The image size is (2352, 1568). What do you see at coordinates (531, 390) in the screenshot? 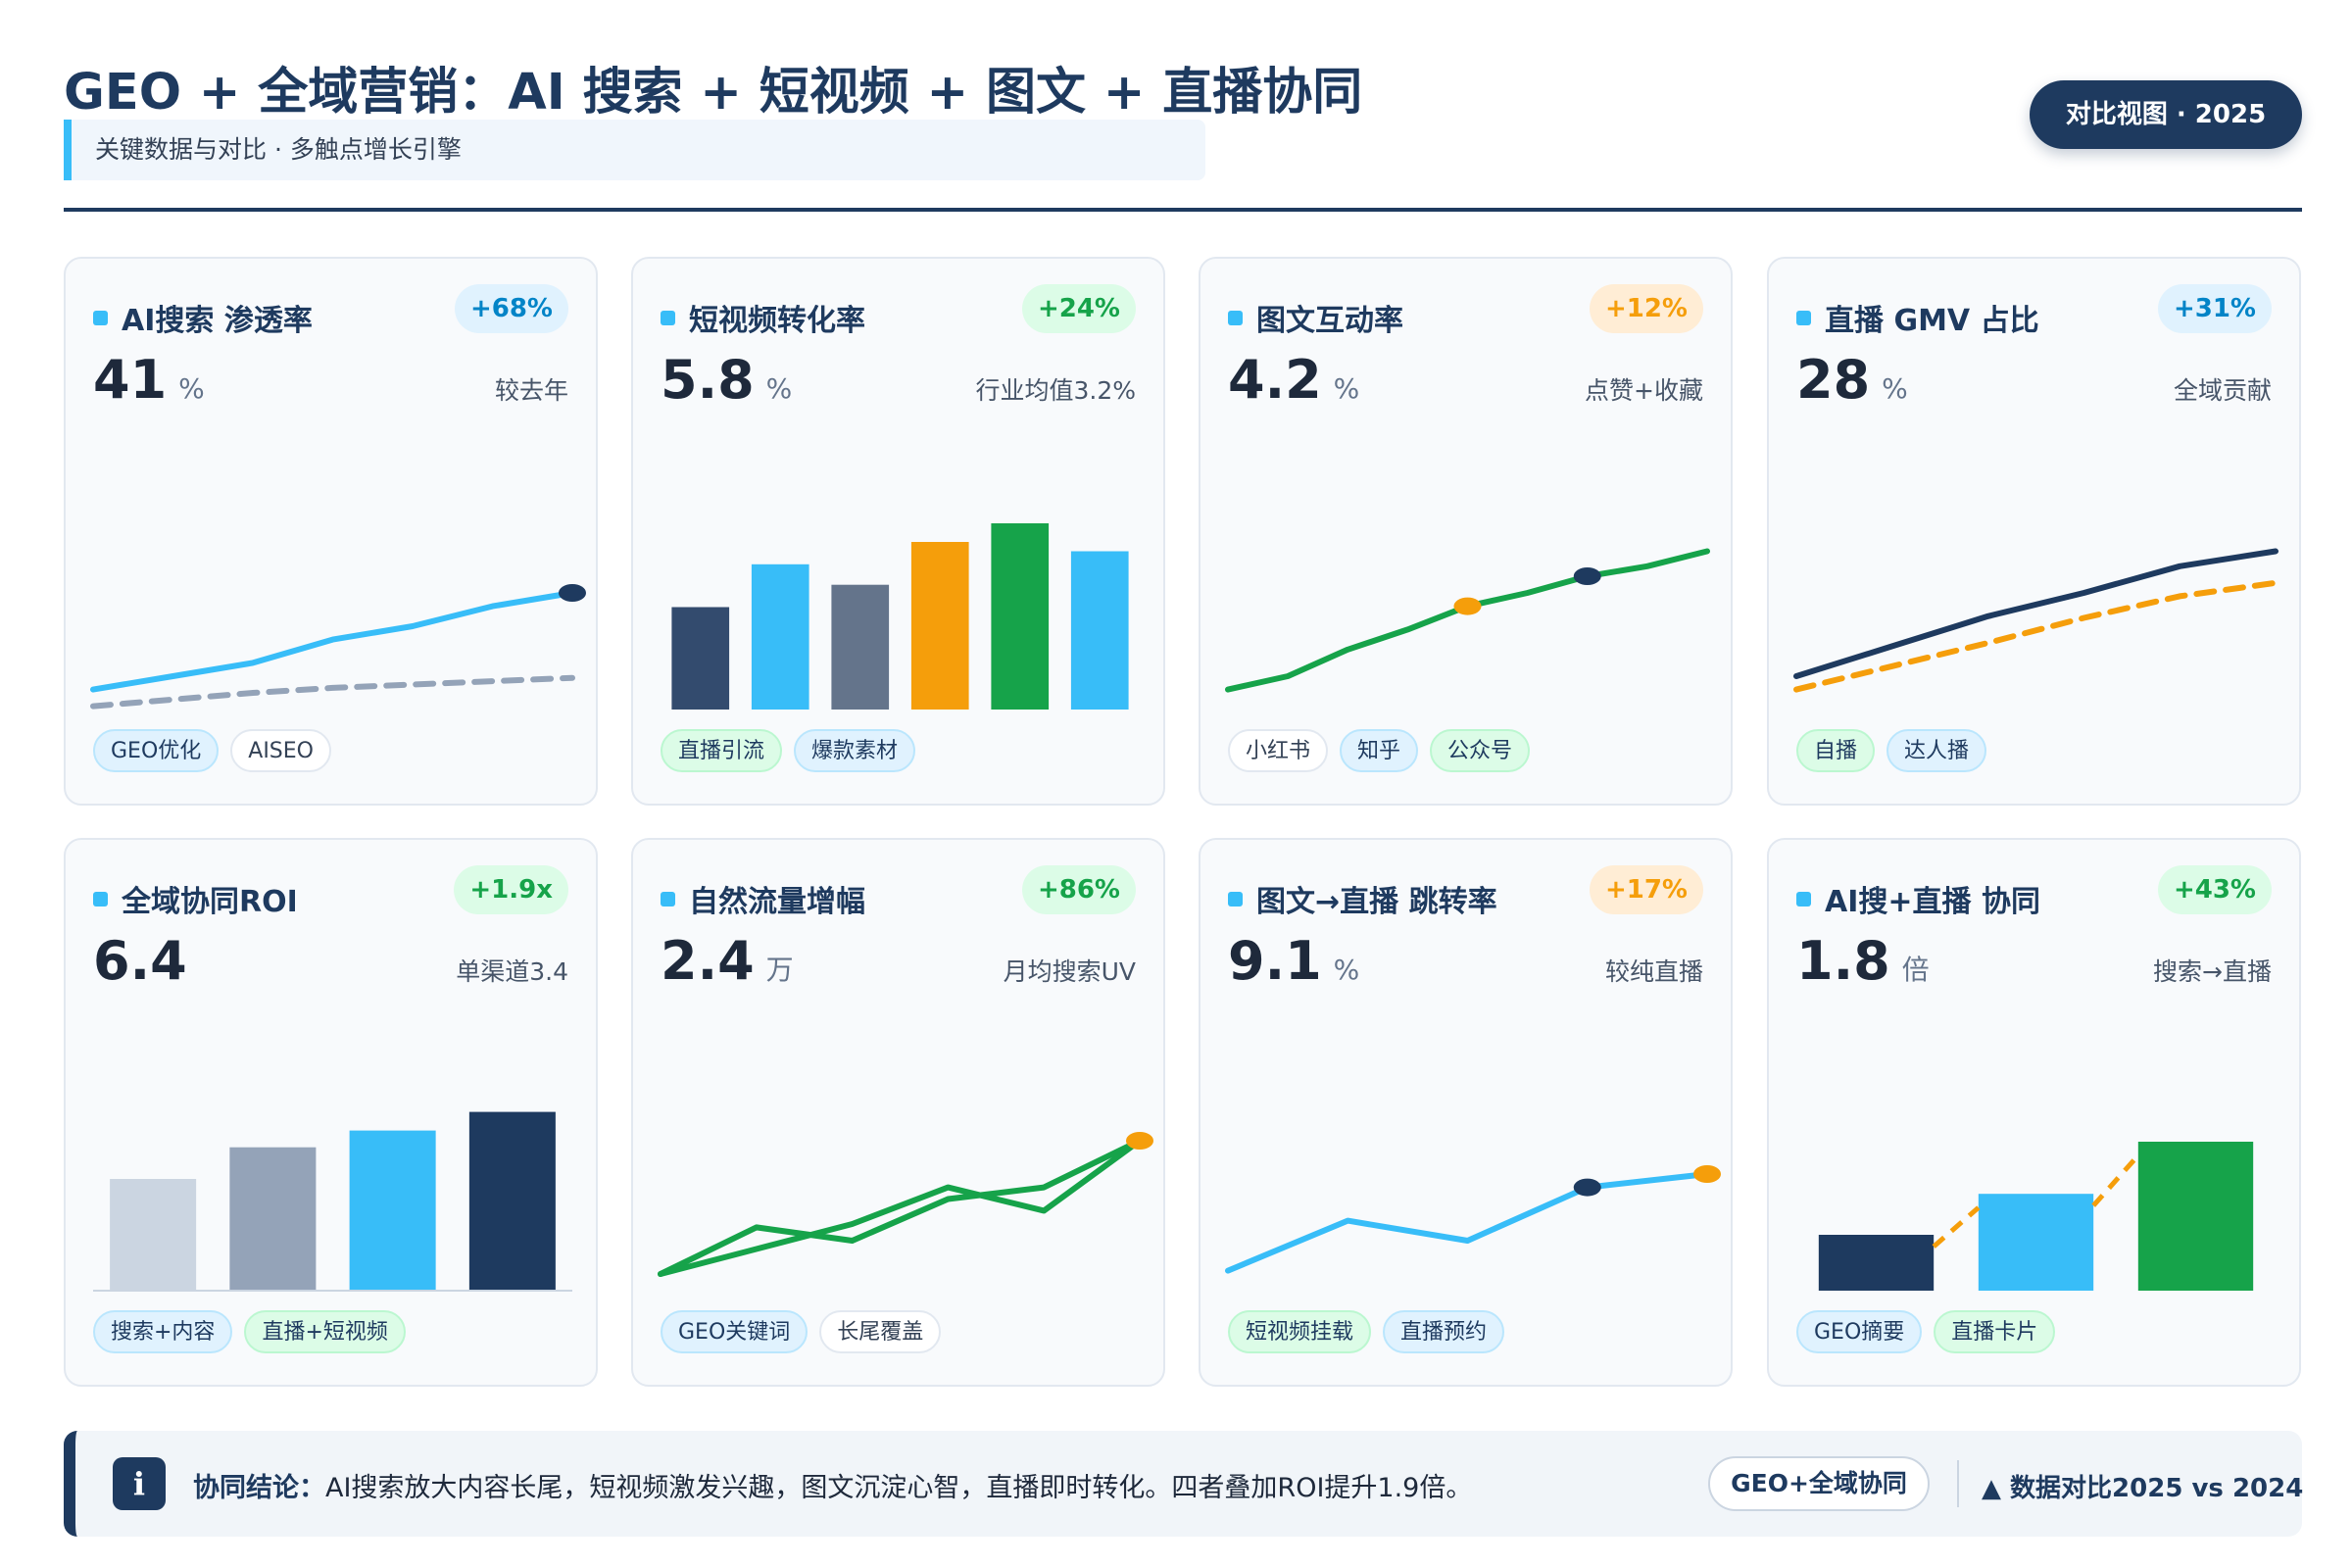
I see `metric-note: 较去年` at bounding box center [531, 390].